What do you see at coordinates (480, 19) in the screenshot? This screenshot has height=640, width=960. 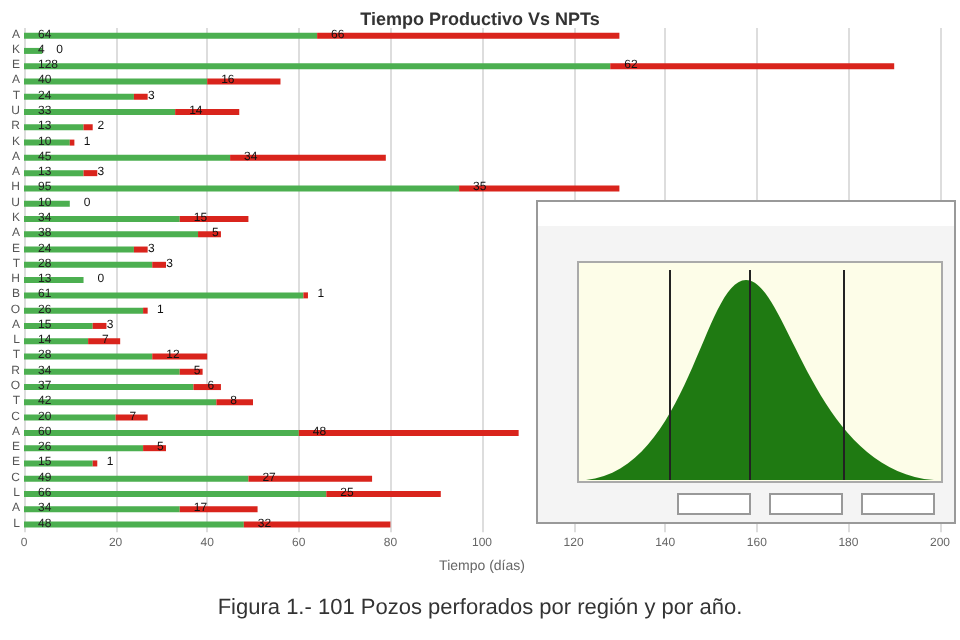 I see `chart-title: Tiempo Productivo Vs NPTs` at bounding box center [480, 19].